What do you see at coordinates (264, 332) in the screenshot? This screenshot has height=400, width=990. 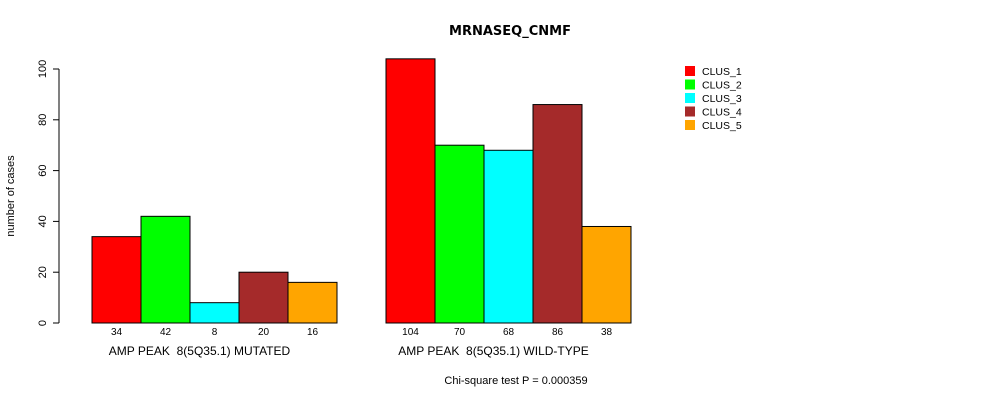 I see `bar-count-label: 20` at bounding box center [264, 332].